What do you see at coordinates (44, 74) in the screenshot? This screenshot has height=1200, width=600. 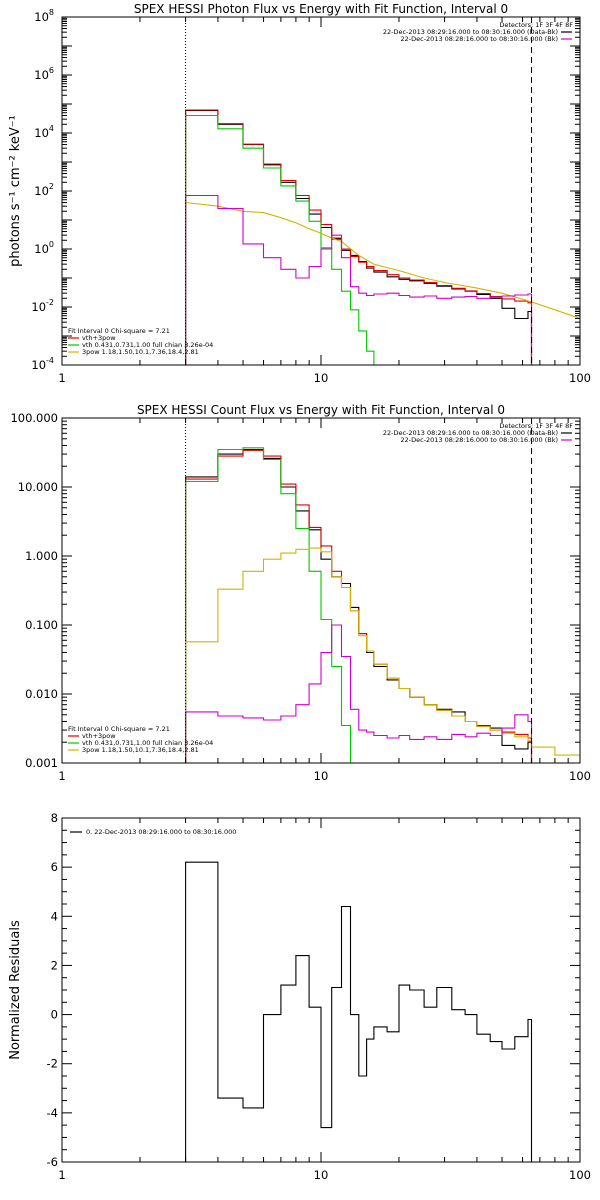 I see `y-tick-label: 10⁶` at bounding box center [44, 74].